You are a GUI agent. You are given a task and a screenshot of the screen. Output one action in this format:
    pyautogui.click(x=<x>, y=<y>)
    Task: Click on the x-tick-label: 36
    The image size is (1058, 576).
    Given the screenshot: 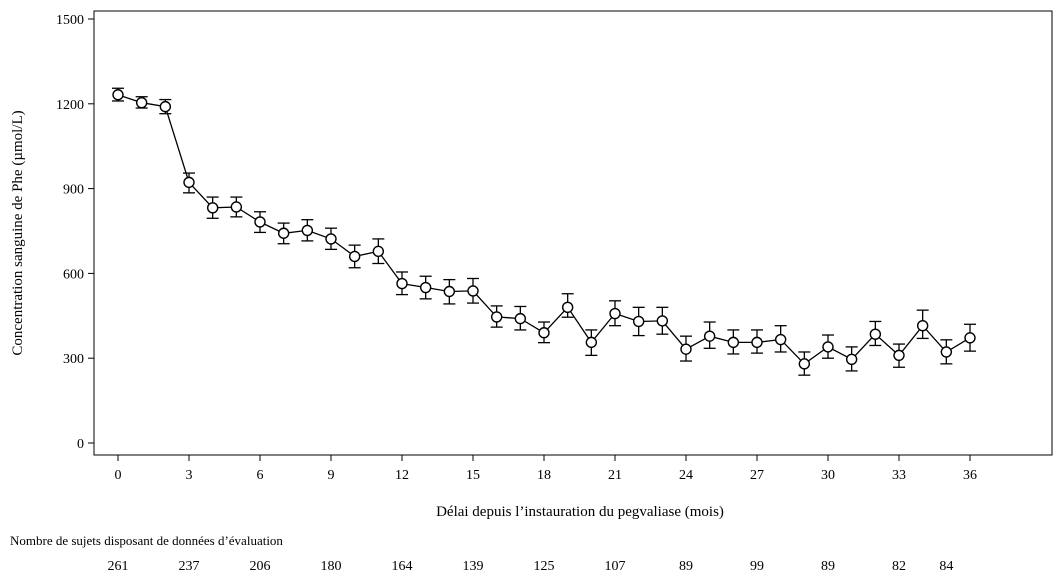 What is the action you would take?
    pyautogui.click(x=970, y=475)
    